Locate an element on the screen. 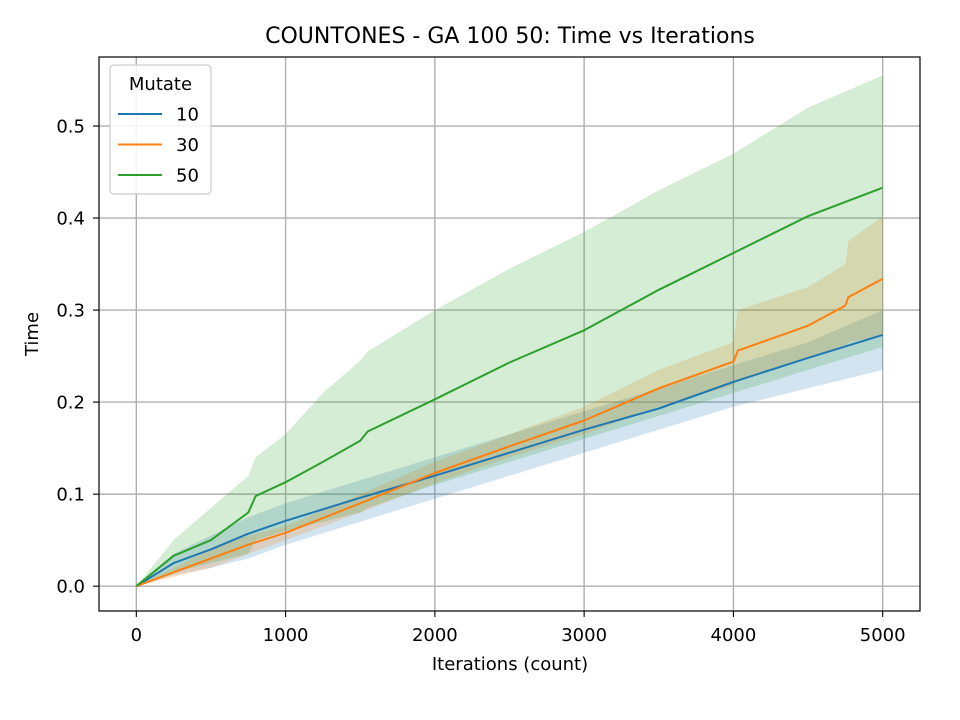  x-axis-label: Iterations (count) is located at coordinates (510, 664).